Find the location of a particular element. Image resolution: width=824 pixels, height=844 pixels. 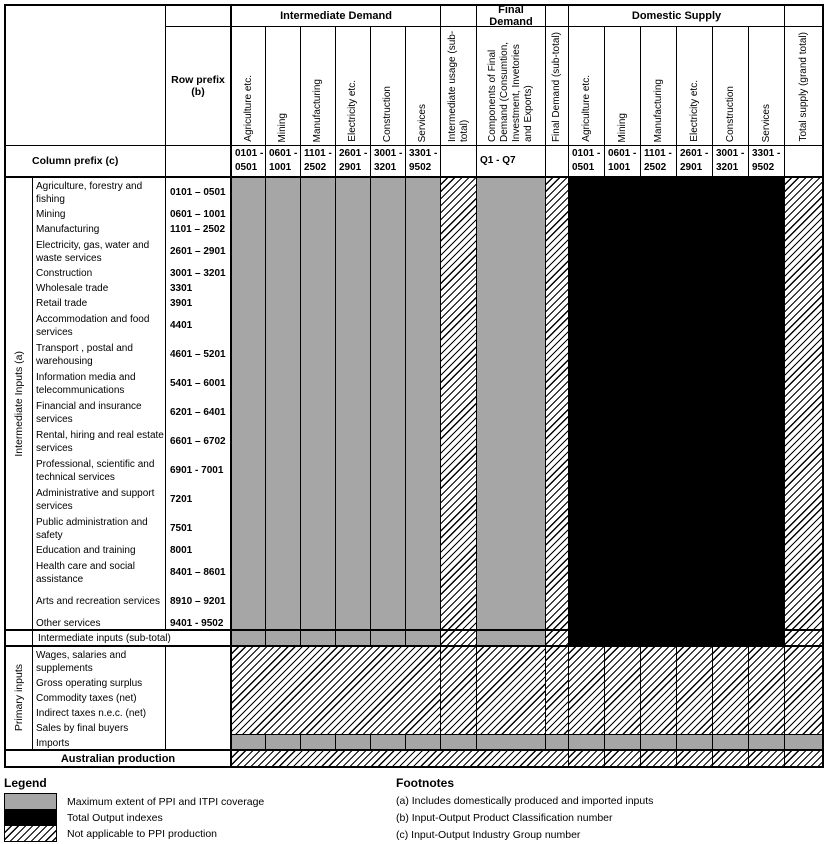

row-prefix: 4601 – 5201 is located at coordinates (198, 354).